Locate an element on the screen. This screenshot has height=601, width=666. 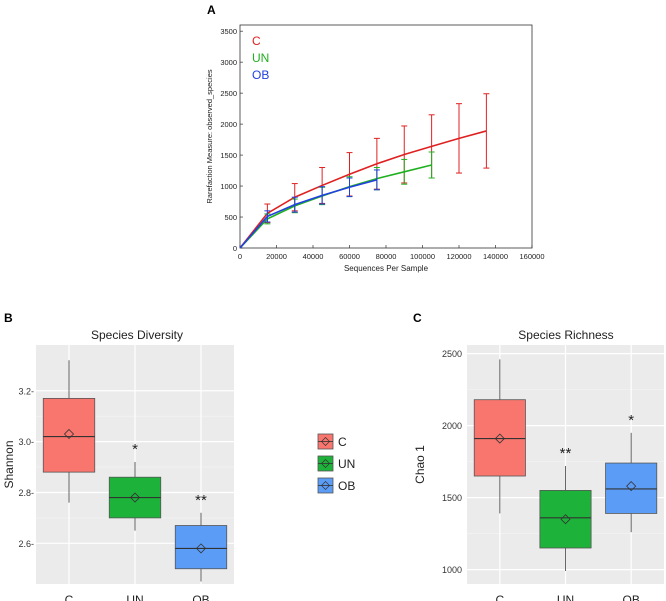
x-tick-label: 60000 is located at coordinates (349, 256).